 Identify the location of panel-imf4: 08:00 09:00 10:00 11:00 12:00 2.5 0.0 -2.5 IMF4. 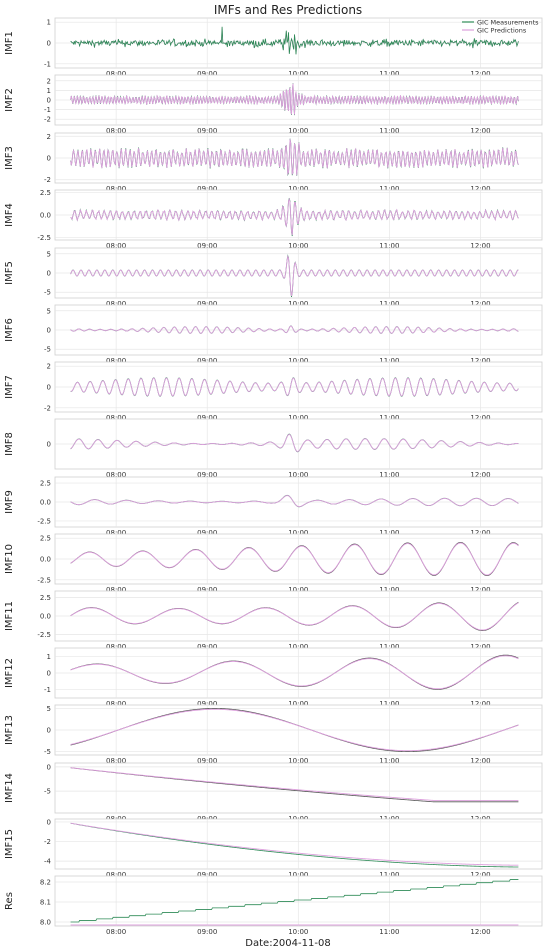
(273, 219).